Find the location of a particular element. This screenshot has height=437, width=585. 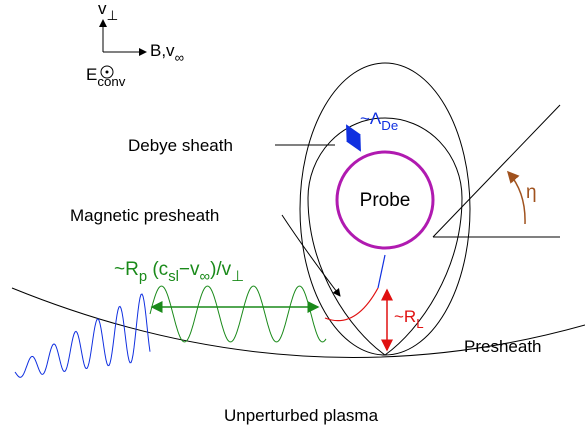

label: Debye sheath is located at coordinates (180, 145).